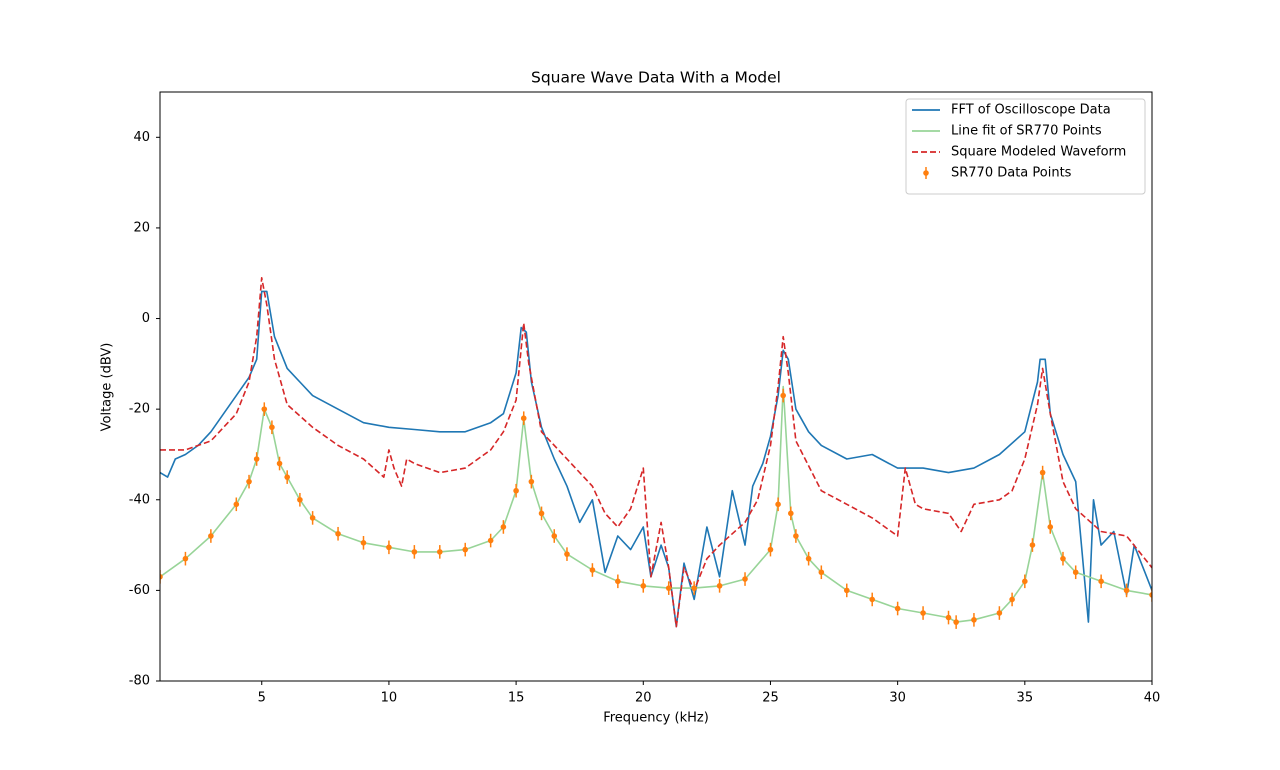  Describe the element at coordinates (897, 698) in the screenshot. I see `x-tick-label: 30` at that location.